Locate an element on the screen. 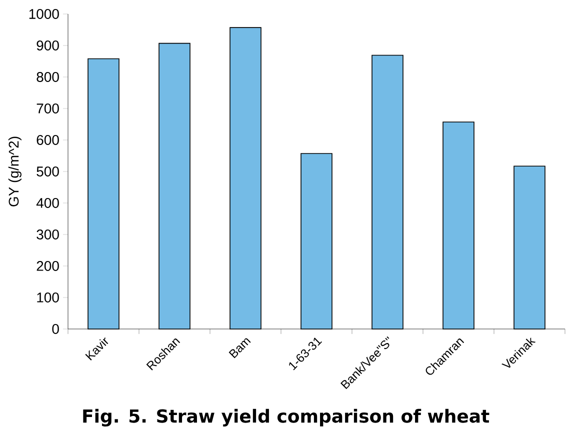 The image size is (576, 431). y-tick-label: 1000 is located at coordinates (44, 14).